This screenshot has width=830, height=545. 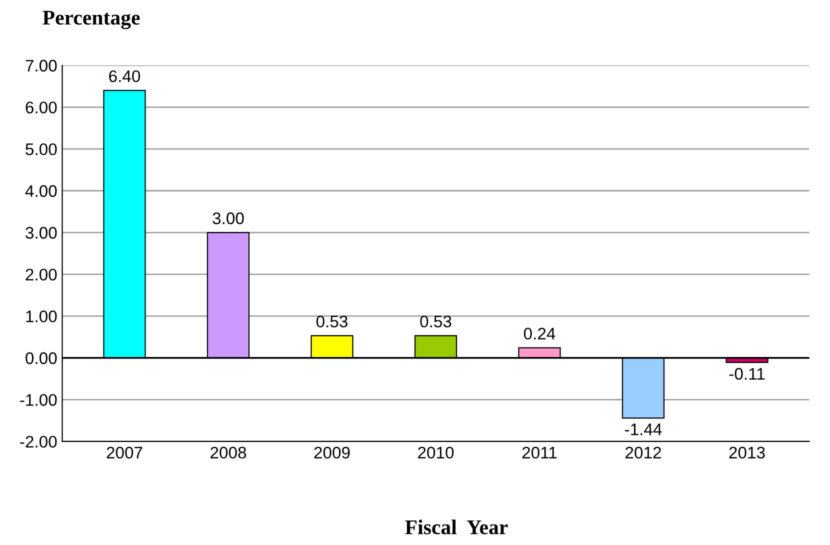 What do you see at coordinates (41, 66) in the screenshot?
I see `y-tick-label: 7.00` at bounding box center [41, 66].